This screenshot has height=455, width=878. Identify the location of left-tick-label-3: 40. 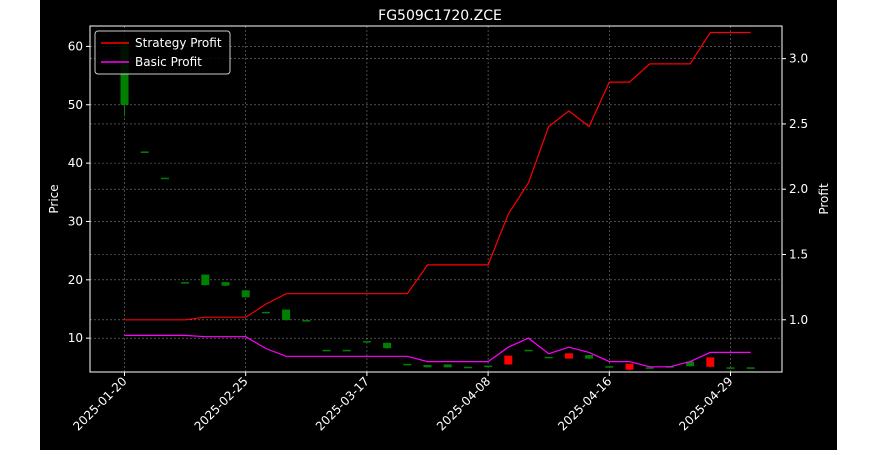
(75, 163).